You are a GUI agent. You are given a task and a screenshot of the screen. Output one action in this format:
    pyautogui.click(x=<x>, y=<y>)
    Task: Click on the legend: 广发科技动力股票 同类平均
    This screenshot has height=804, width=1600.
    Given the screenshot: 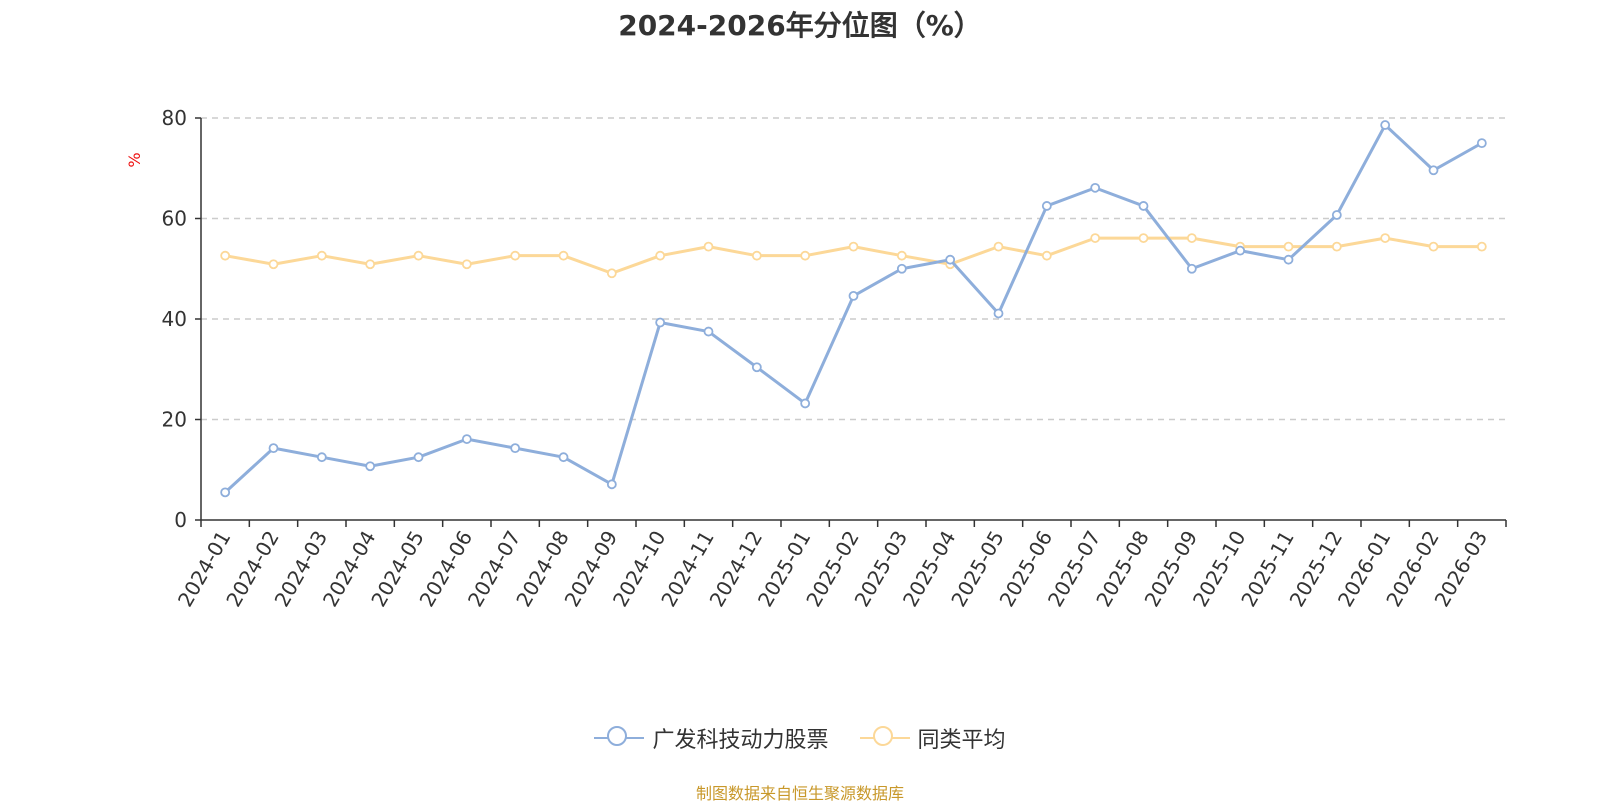 What is the action you would take?
    pyautogui.click(x=800, y=739)
    